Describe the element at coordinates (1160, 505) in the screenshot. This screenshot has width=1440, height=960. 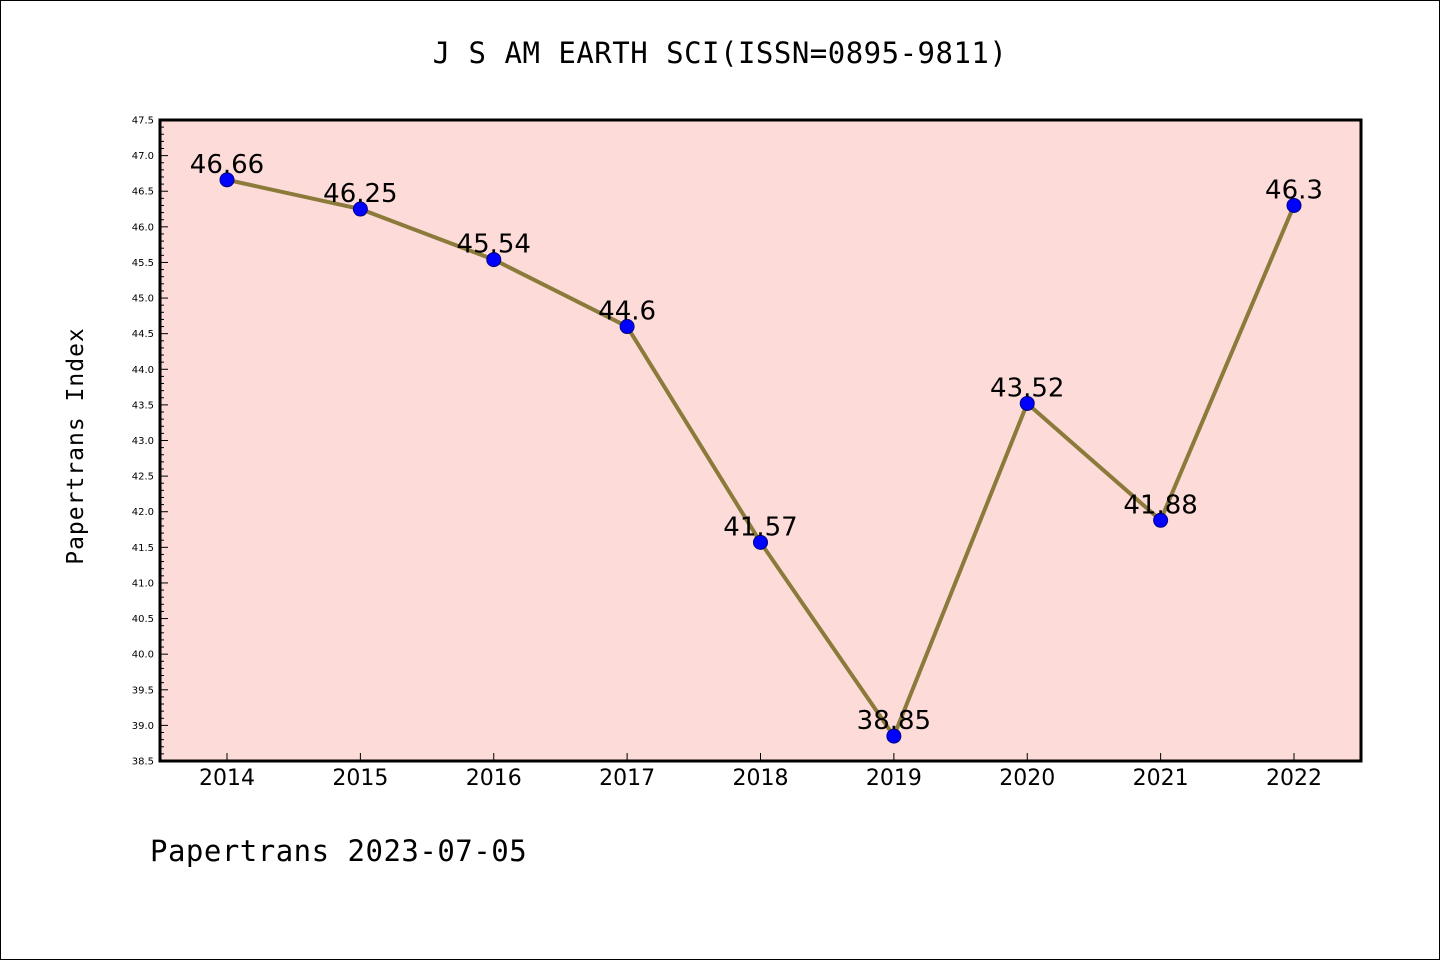
I see `data-label: 41.88` at that location.